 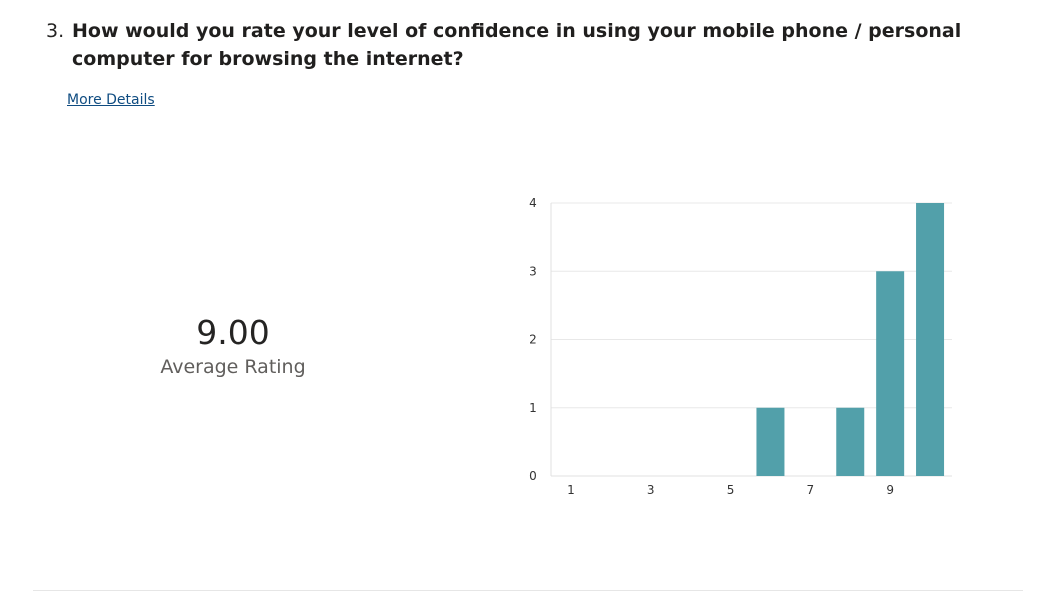 I want to click on y-tick-label: 2, so click(x=533, y=340).